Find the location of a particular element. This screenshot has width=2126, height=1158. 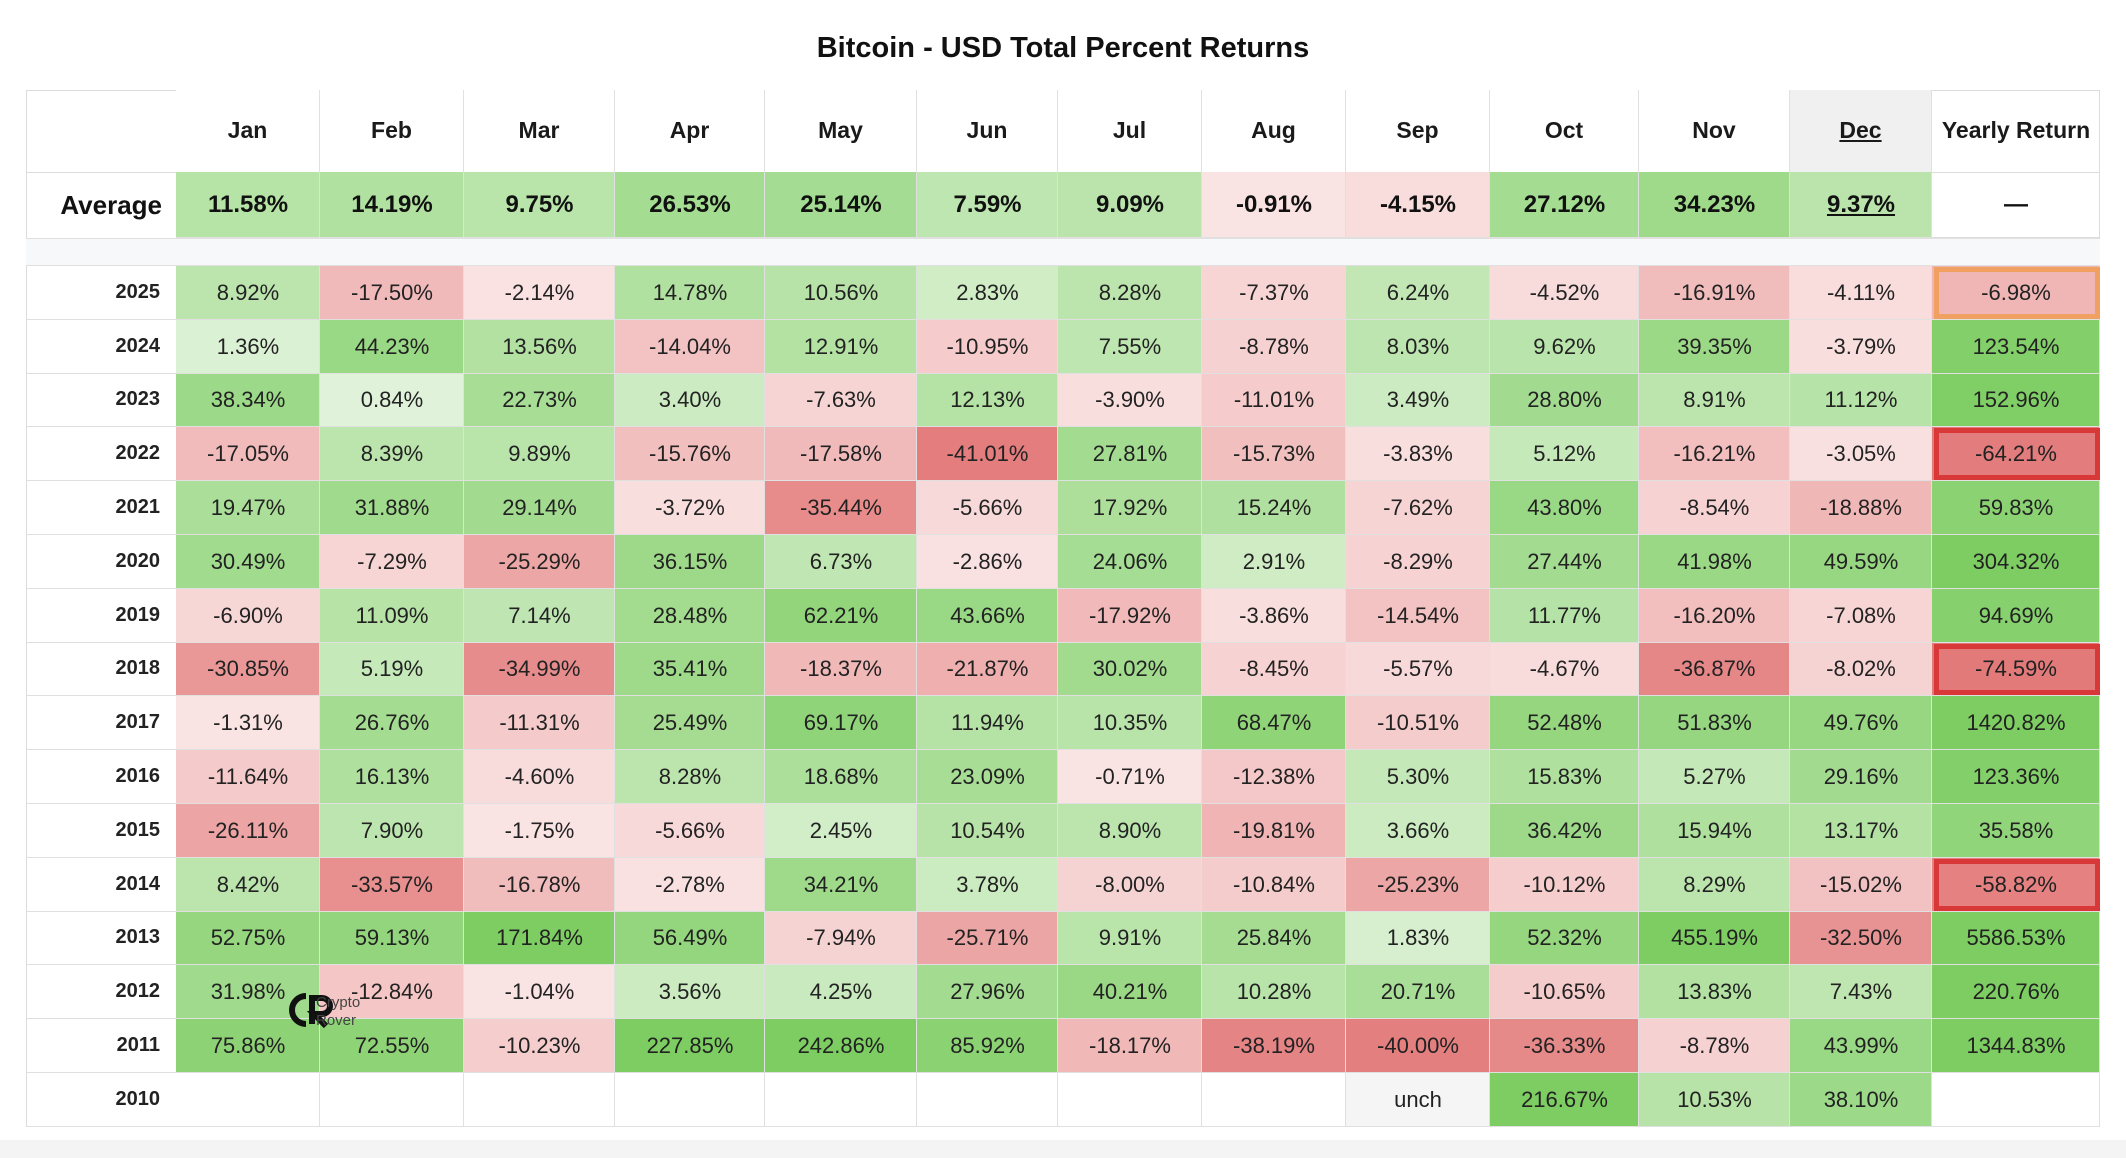

cell-value-2011-jul: -18.17% is located at coordinates (1130, 1046).